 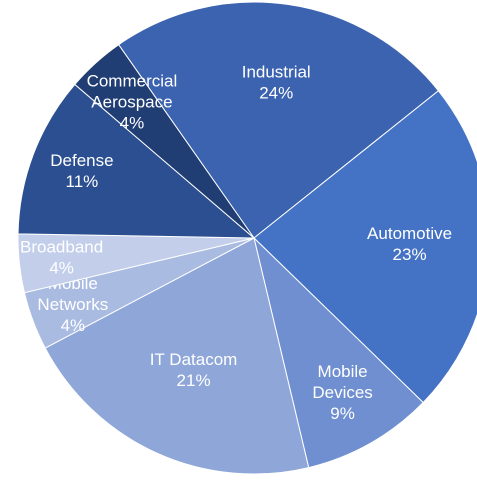 I want to click on slice-label-5: Broadband 4%, so click(x=61, y=258).